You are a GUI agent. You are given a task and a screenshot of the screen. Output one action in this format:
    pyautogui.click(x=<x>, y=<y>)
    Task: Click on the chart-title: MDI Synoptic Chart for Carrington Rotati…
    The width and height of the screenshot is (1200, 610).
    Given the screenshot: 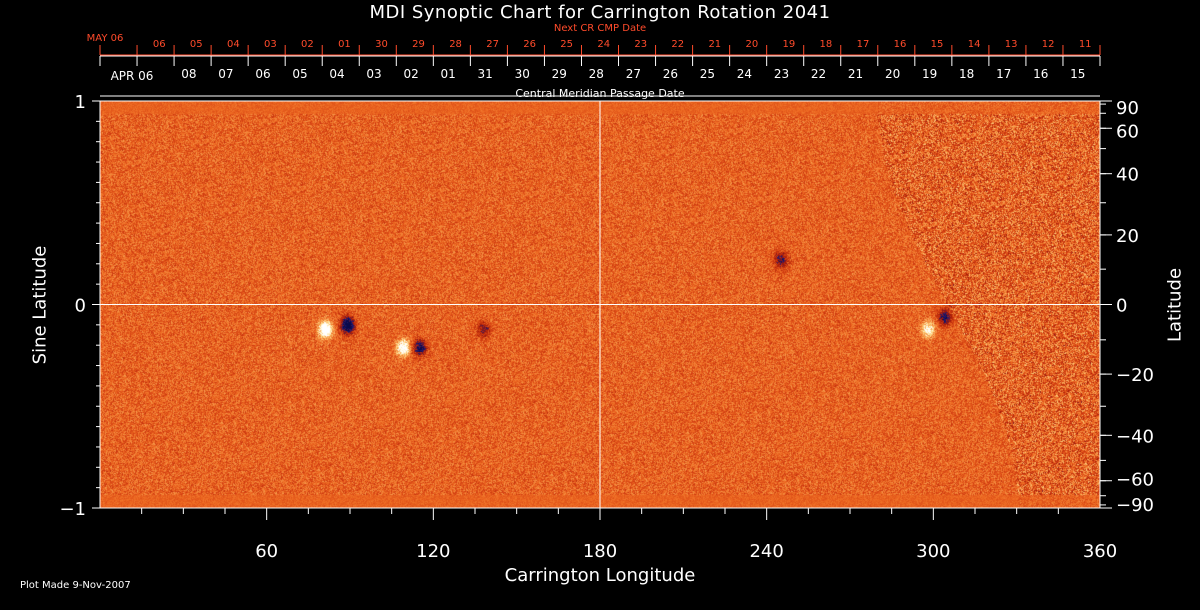 What is the action you would take?
    pyautogui.click(x=600, y=12)
    